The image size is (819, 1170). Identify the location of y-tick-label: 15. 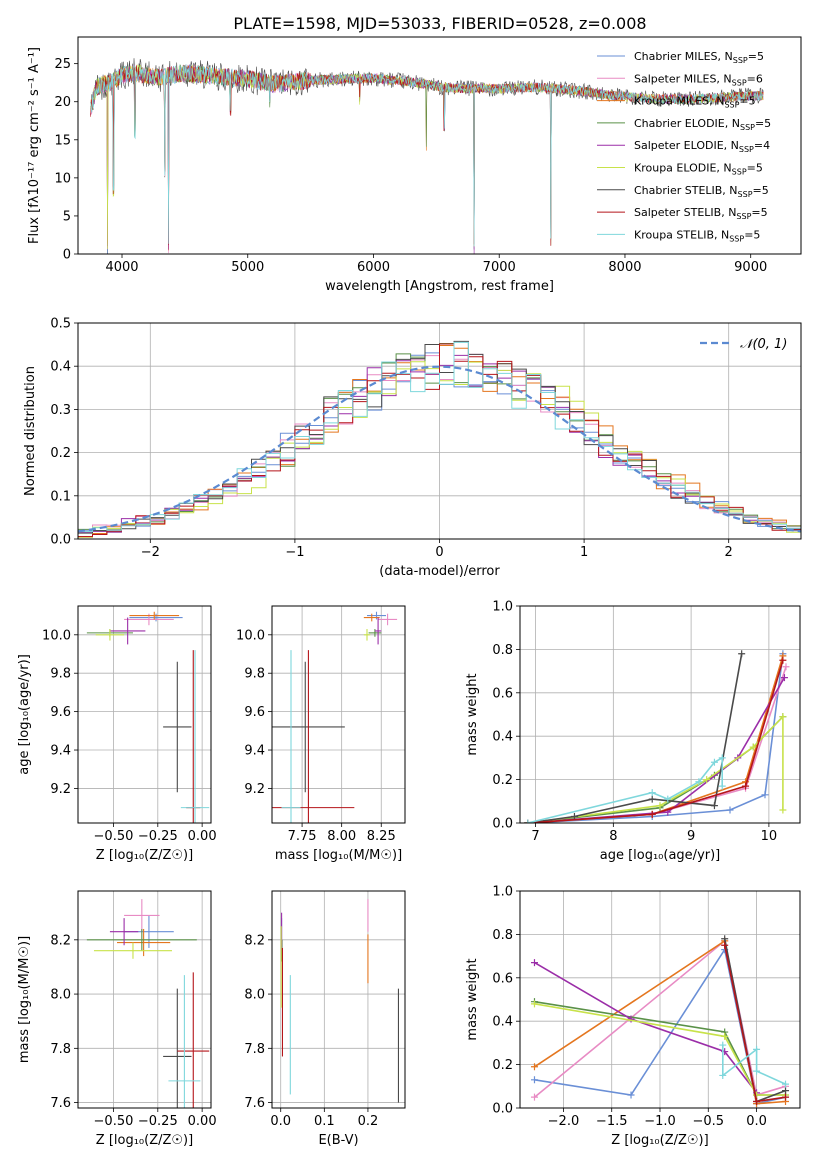
(62, 140).